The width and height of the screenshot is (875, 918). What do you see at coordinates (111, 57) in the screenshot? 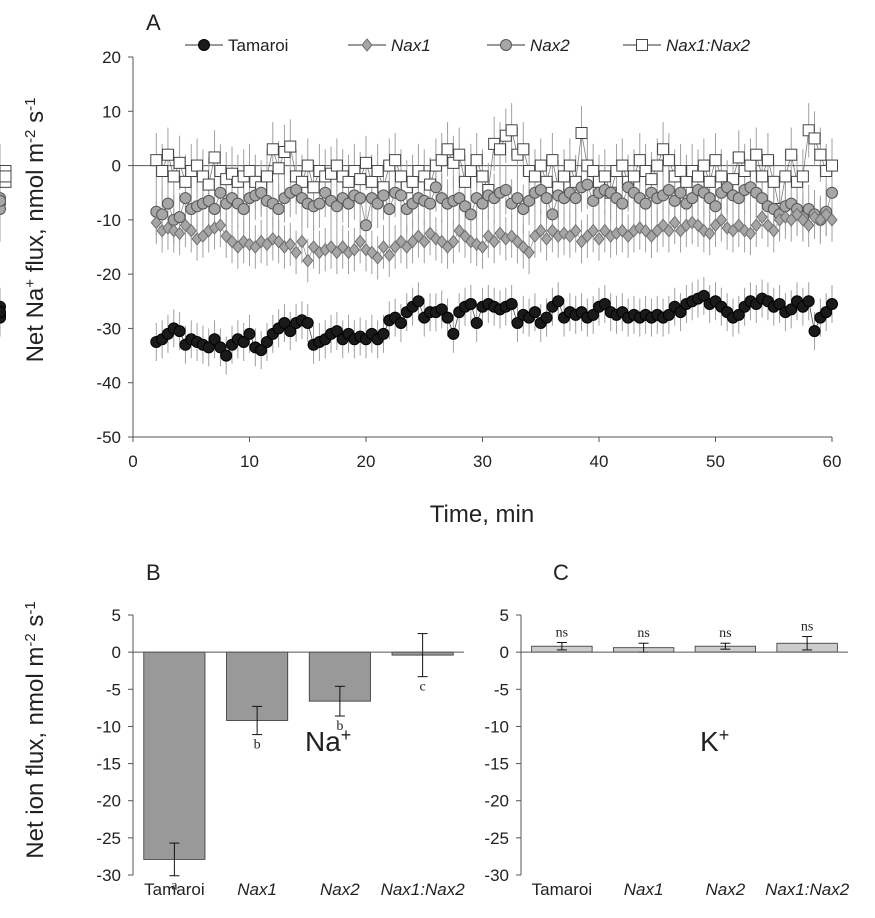
I see `panel-a-y-tick-label: 20` at bounding box center [111, 57].